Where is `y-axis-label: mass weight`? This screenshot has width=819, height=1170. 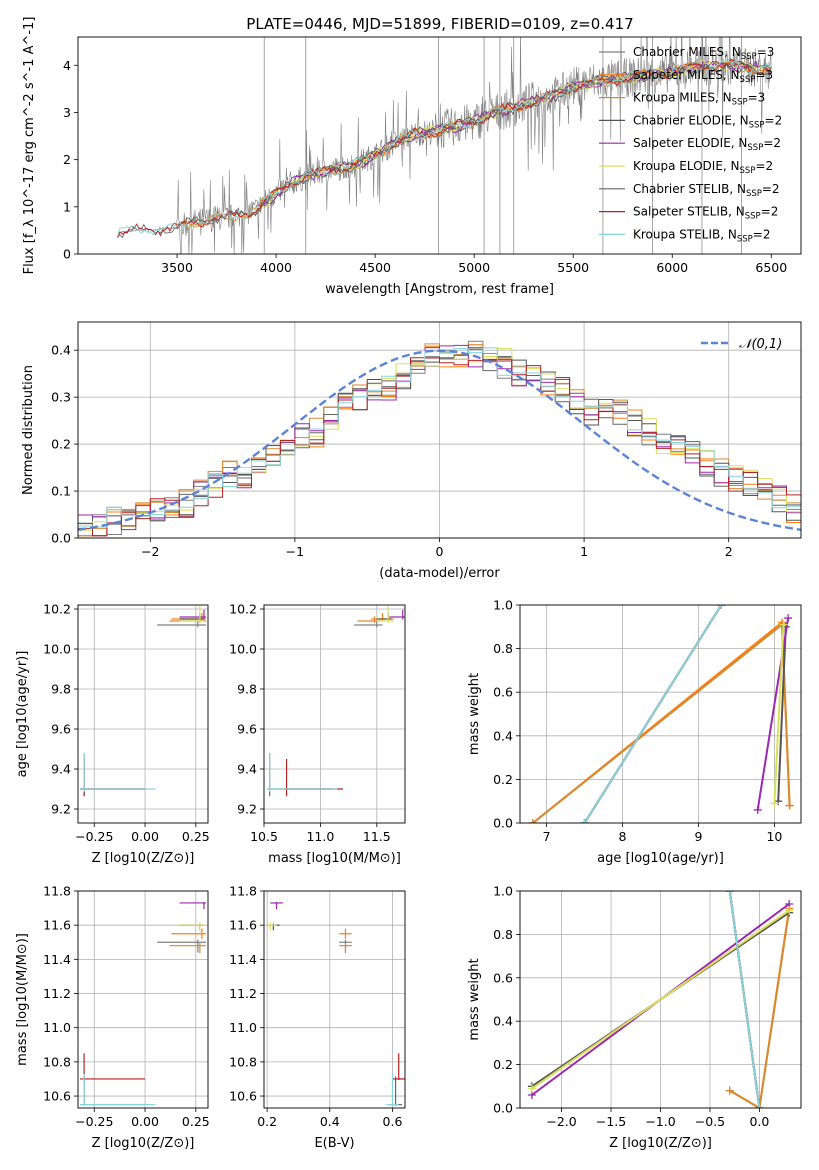
y-axis-label: mass weight is located at coordinates (474, 999).